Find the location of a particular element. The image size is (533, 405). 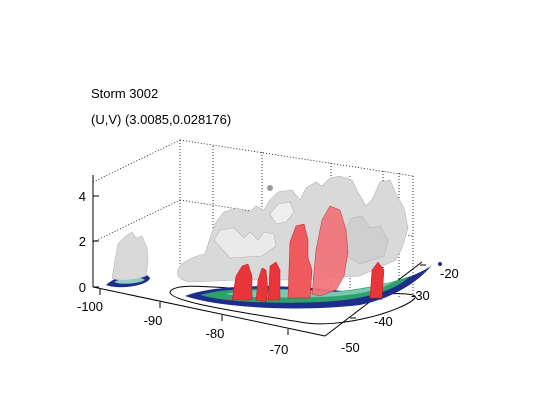

x-tick-neg80: -80 is located at coordinates (215, 333).